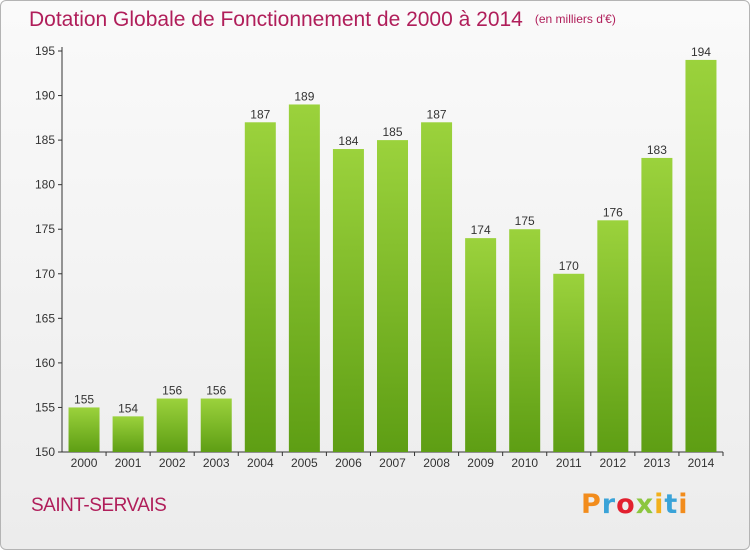 The image size is (750, 551). What do you see at coordinates (524, 463) in the screenshot?
I see `x-tick-label: 2010` at bounding box center [524, 463].